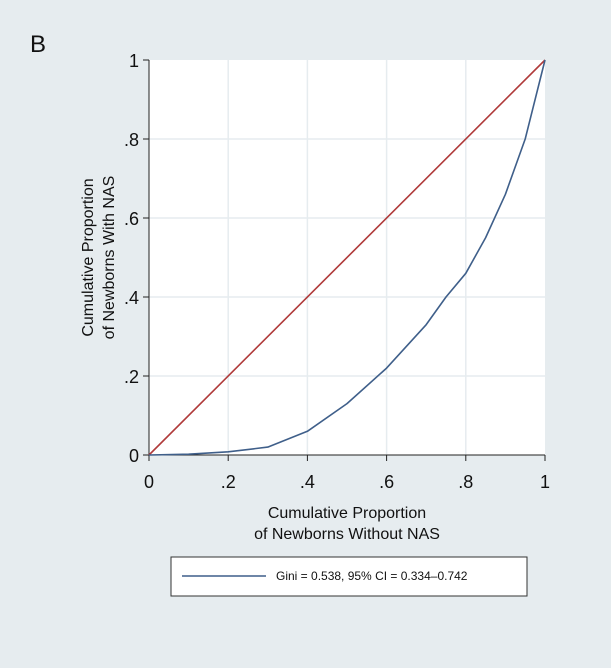  Describe the element at coordinates (131, 298) in the screenshot. I see `y-tick-label: .4` at that location.